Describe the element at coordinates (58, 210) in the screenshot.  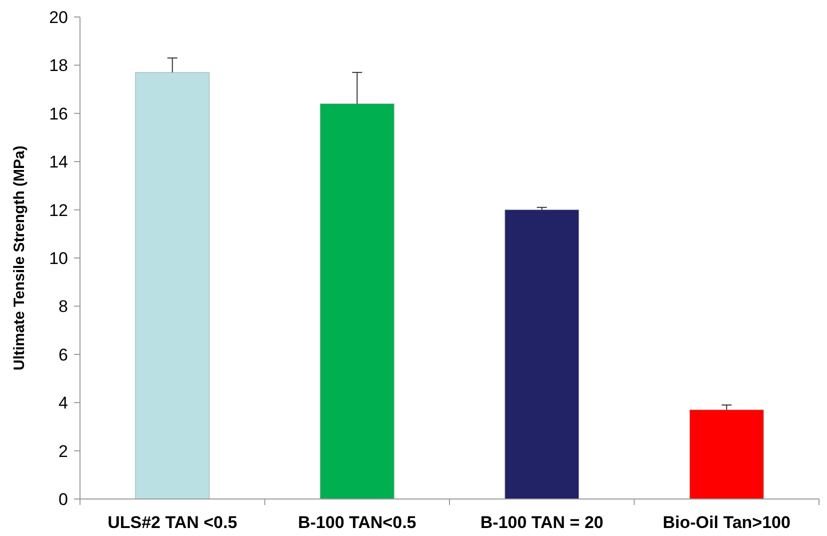
I see `y-tick-label: 12` at that location.